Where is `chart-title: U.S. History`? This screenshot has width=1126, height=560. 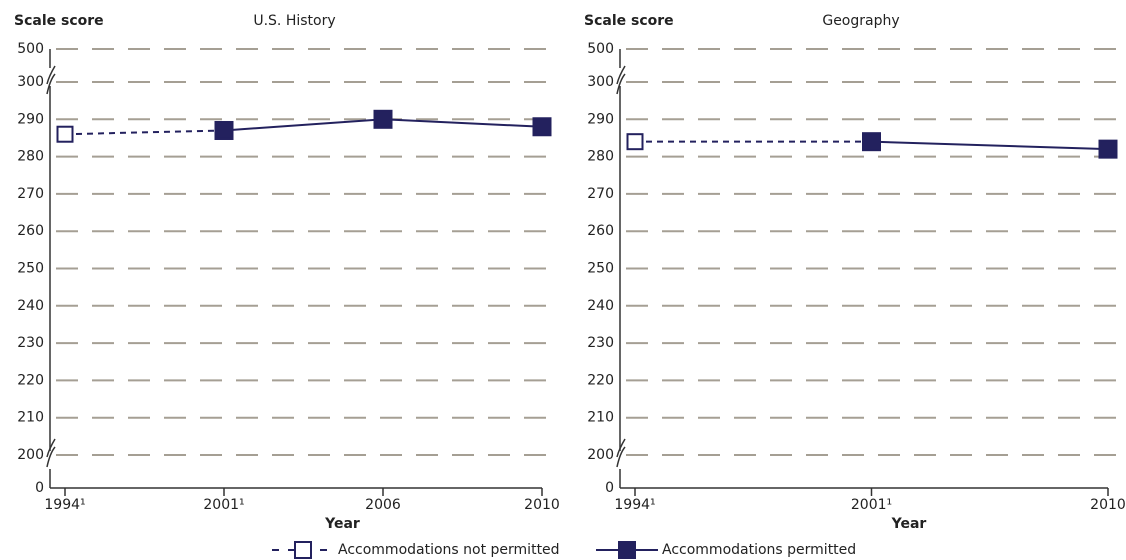
chart-title: U.S. History is located at coordinates (294, 21).